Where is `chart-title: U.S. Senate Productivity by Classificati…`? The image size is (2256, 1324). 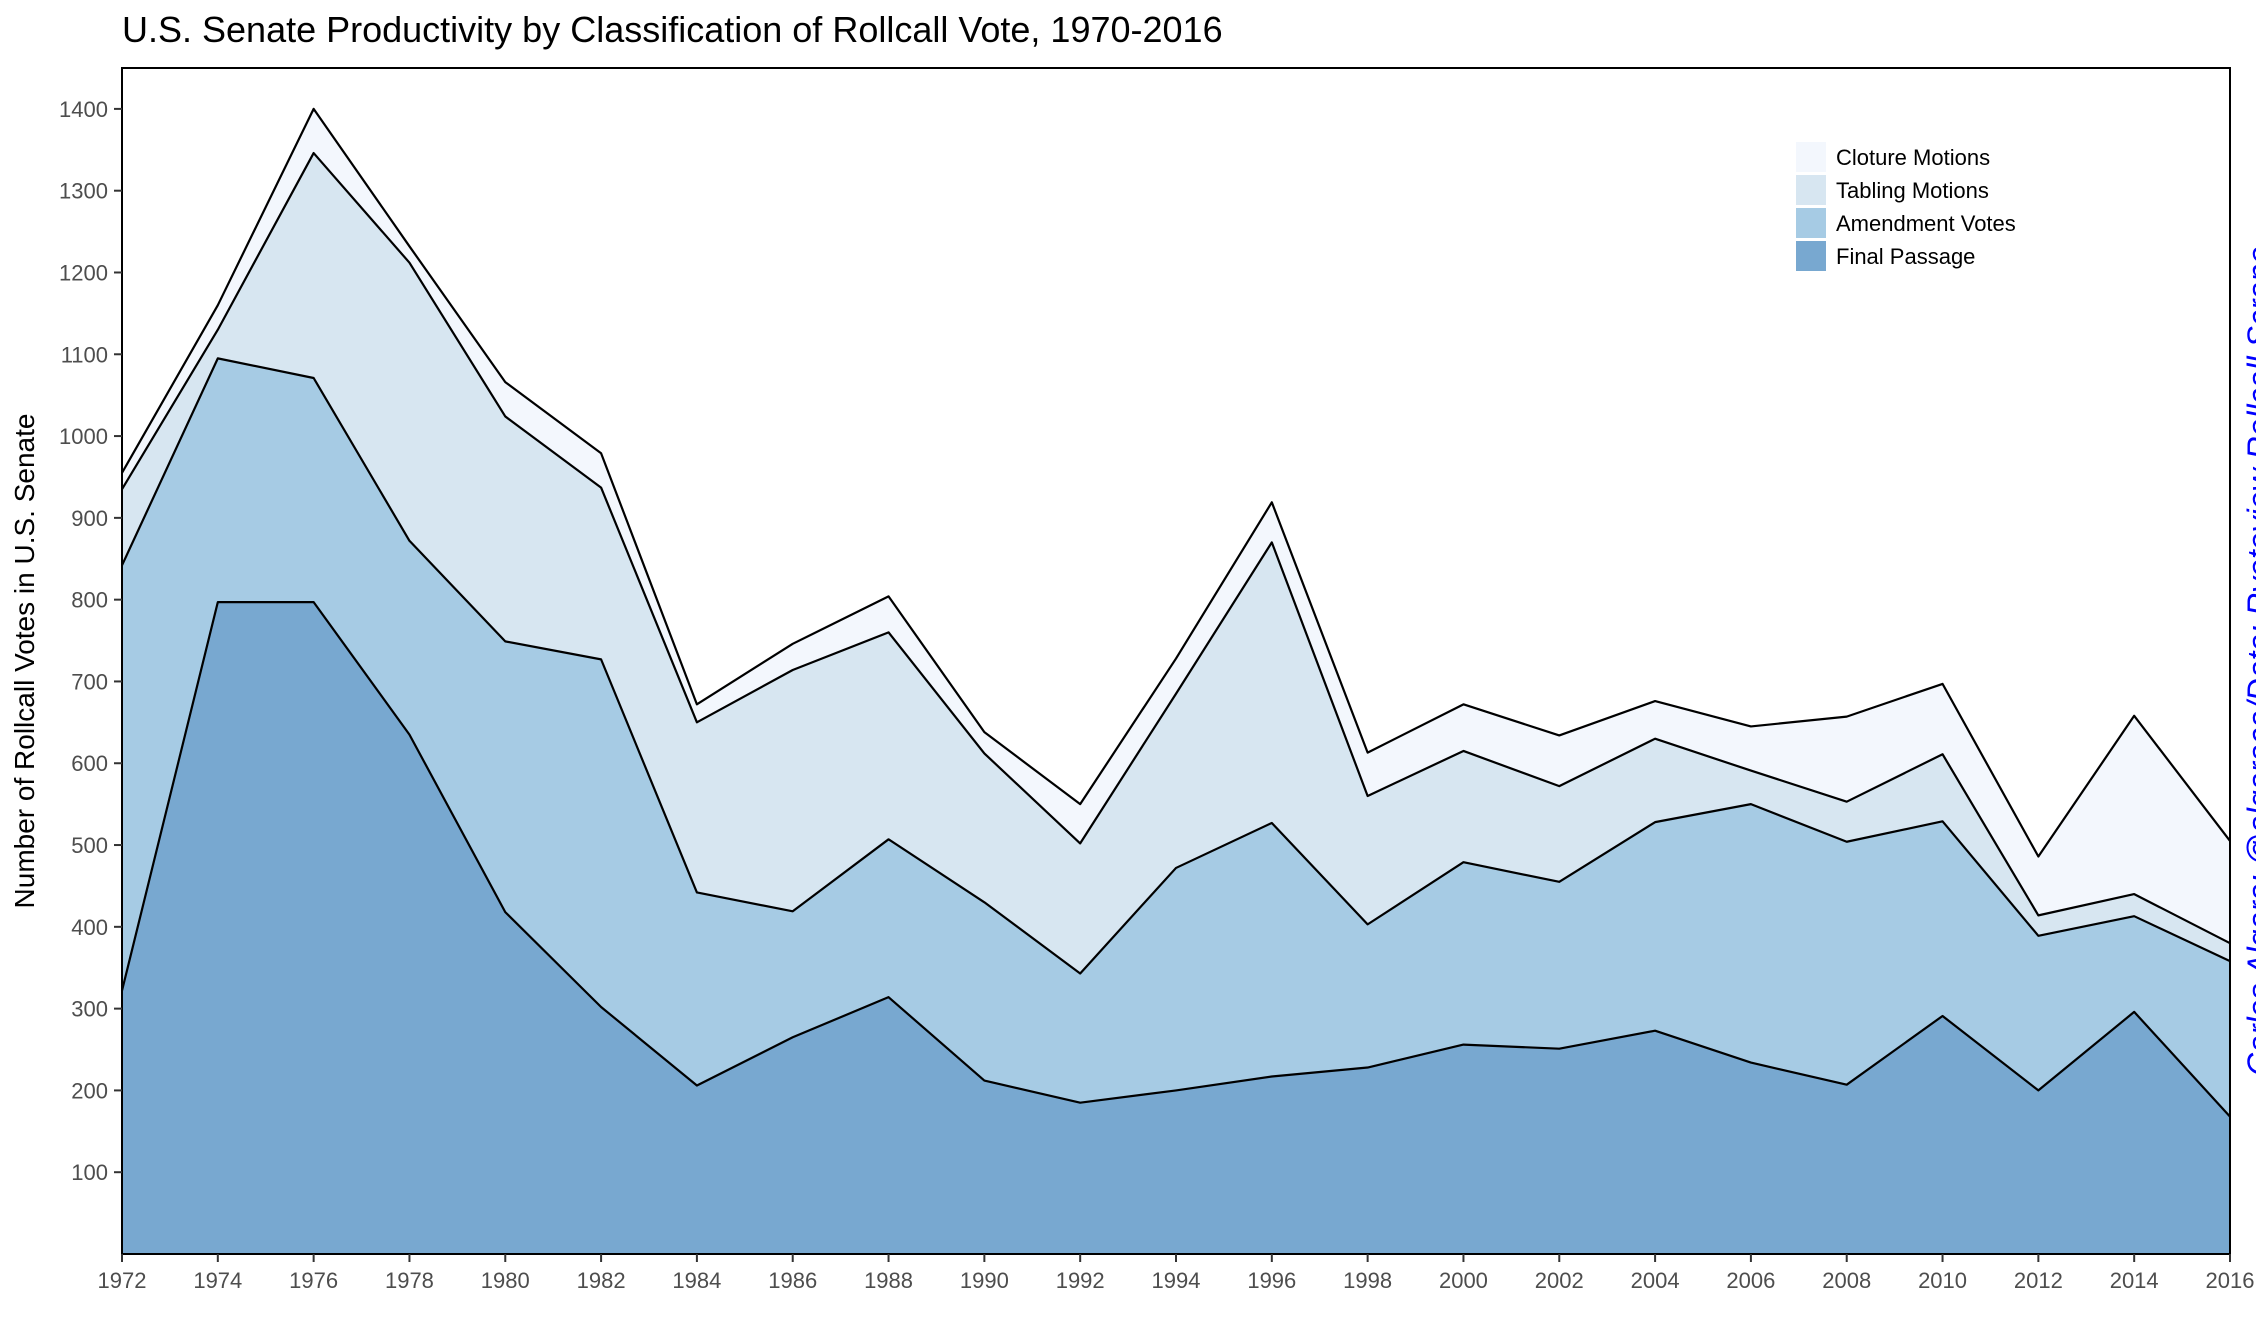
chart-title: U.S. Senate Productivity by Classificati… is located at coordinates (672, 29).